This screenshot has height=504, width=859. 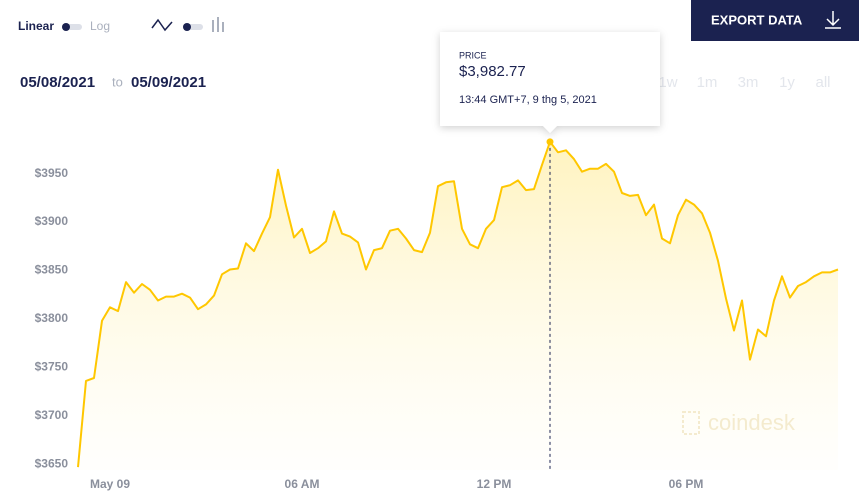 I want to click on y-tick-label: $3900, so click(x=52, y=221).